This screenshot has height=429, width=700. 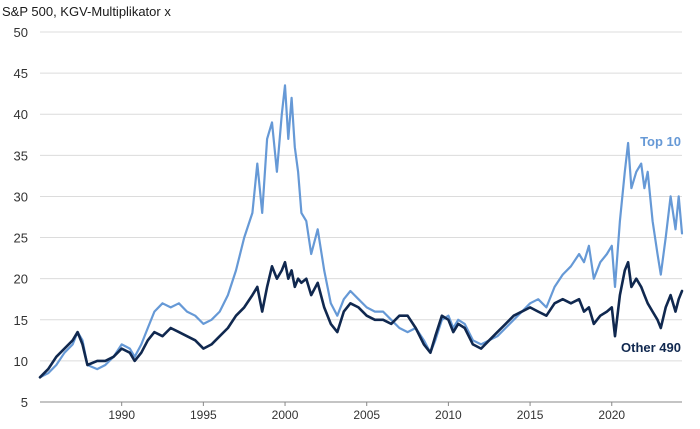 What do you see at coordinates (121, 415) in the screenshot?
I see `x-tick-label: 1990` at bounding box center [121, 415].